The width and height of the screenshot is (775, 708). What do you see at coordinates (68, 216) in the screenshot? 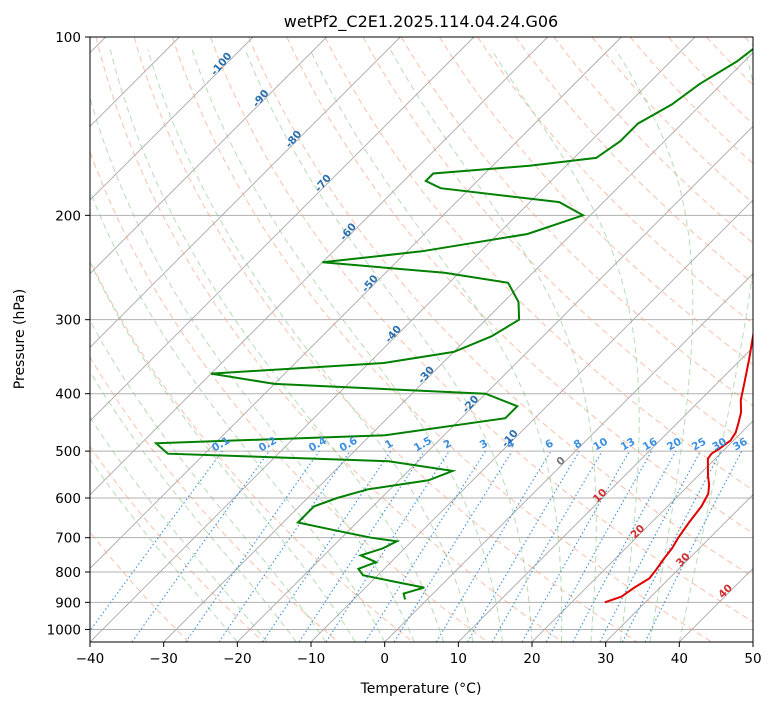
I see `y-tick-label: 200` at bounding box center [68, 216].